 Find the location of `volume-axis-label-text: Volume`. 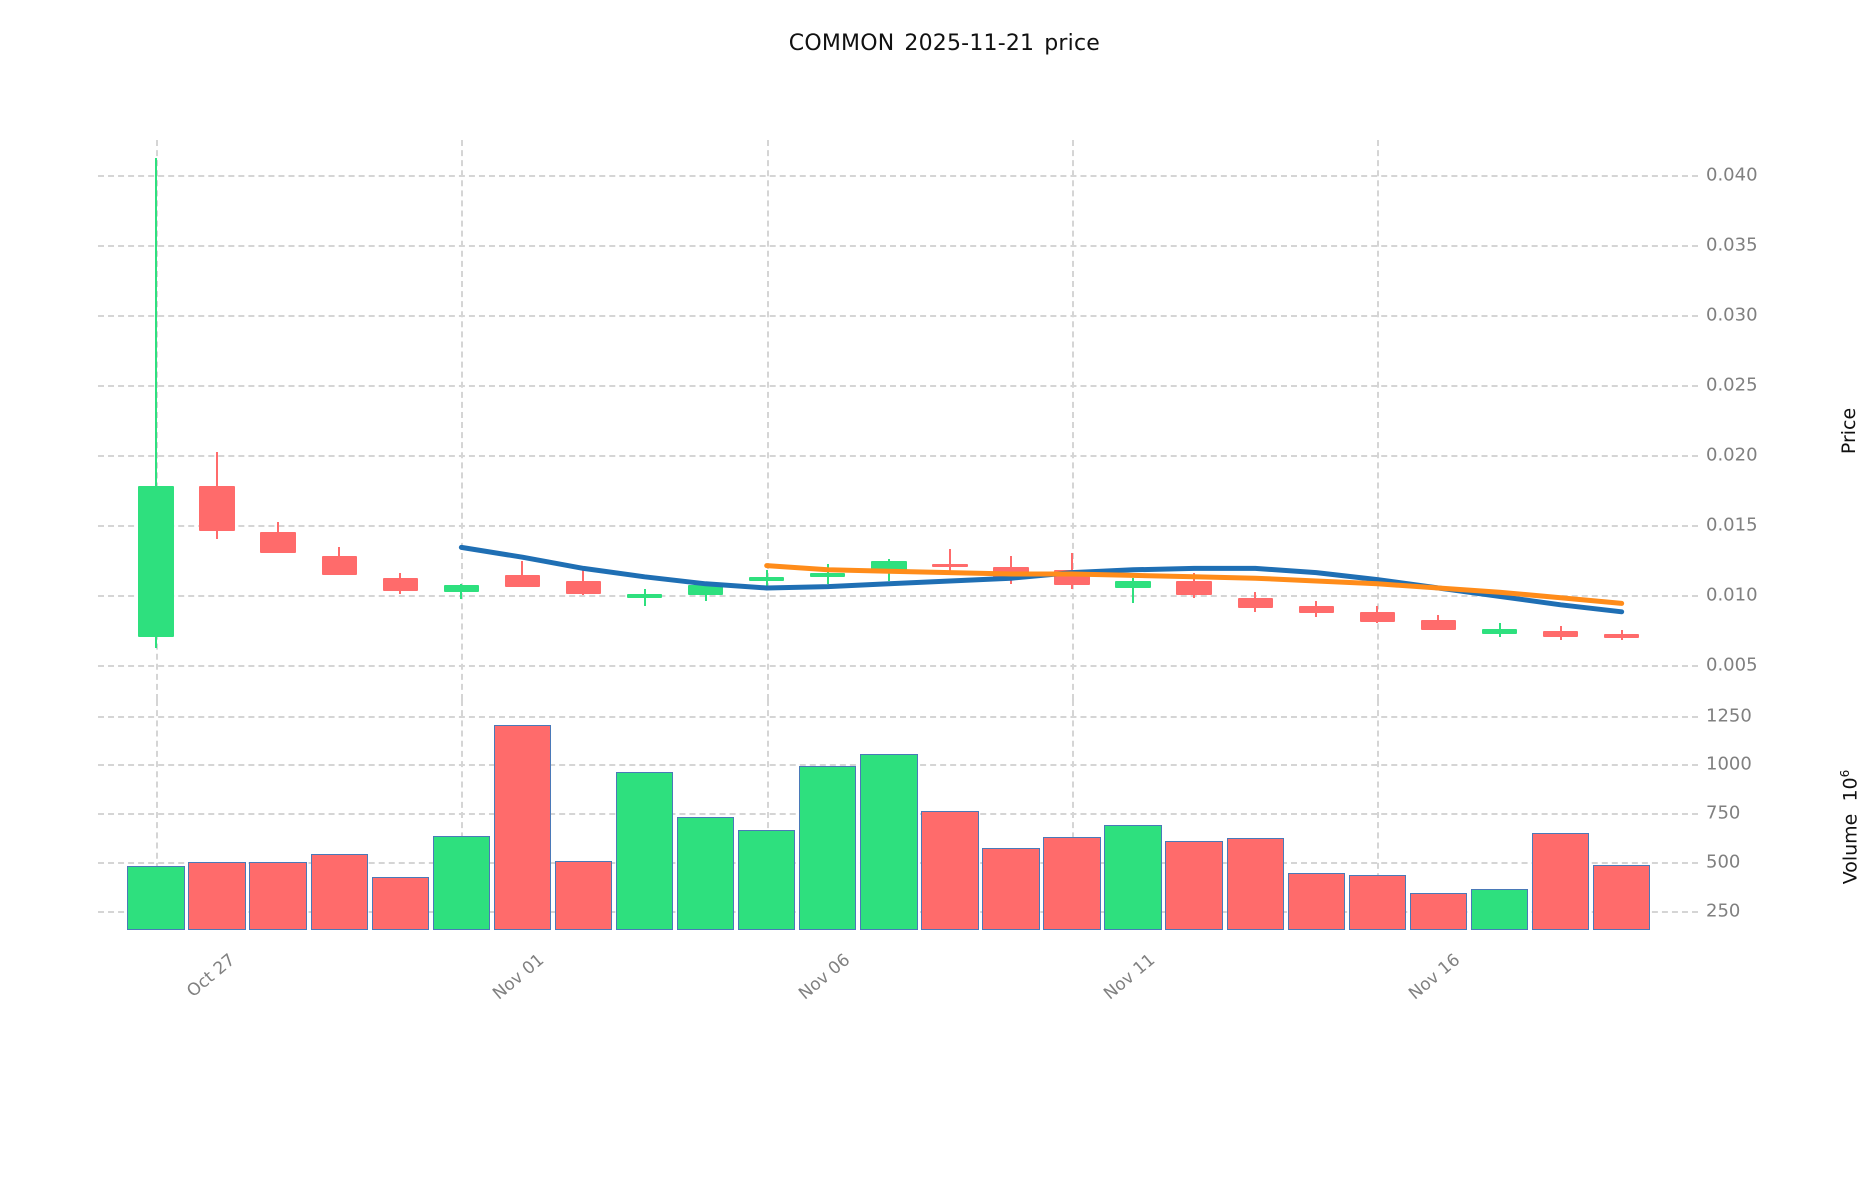

volume-axis-label-text: Volume is located at coordinates (1849, 848).